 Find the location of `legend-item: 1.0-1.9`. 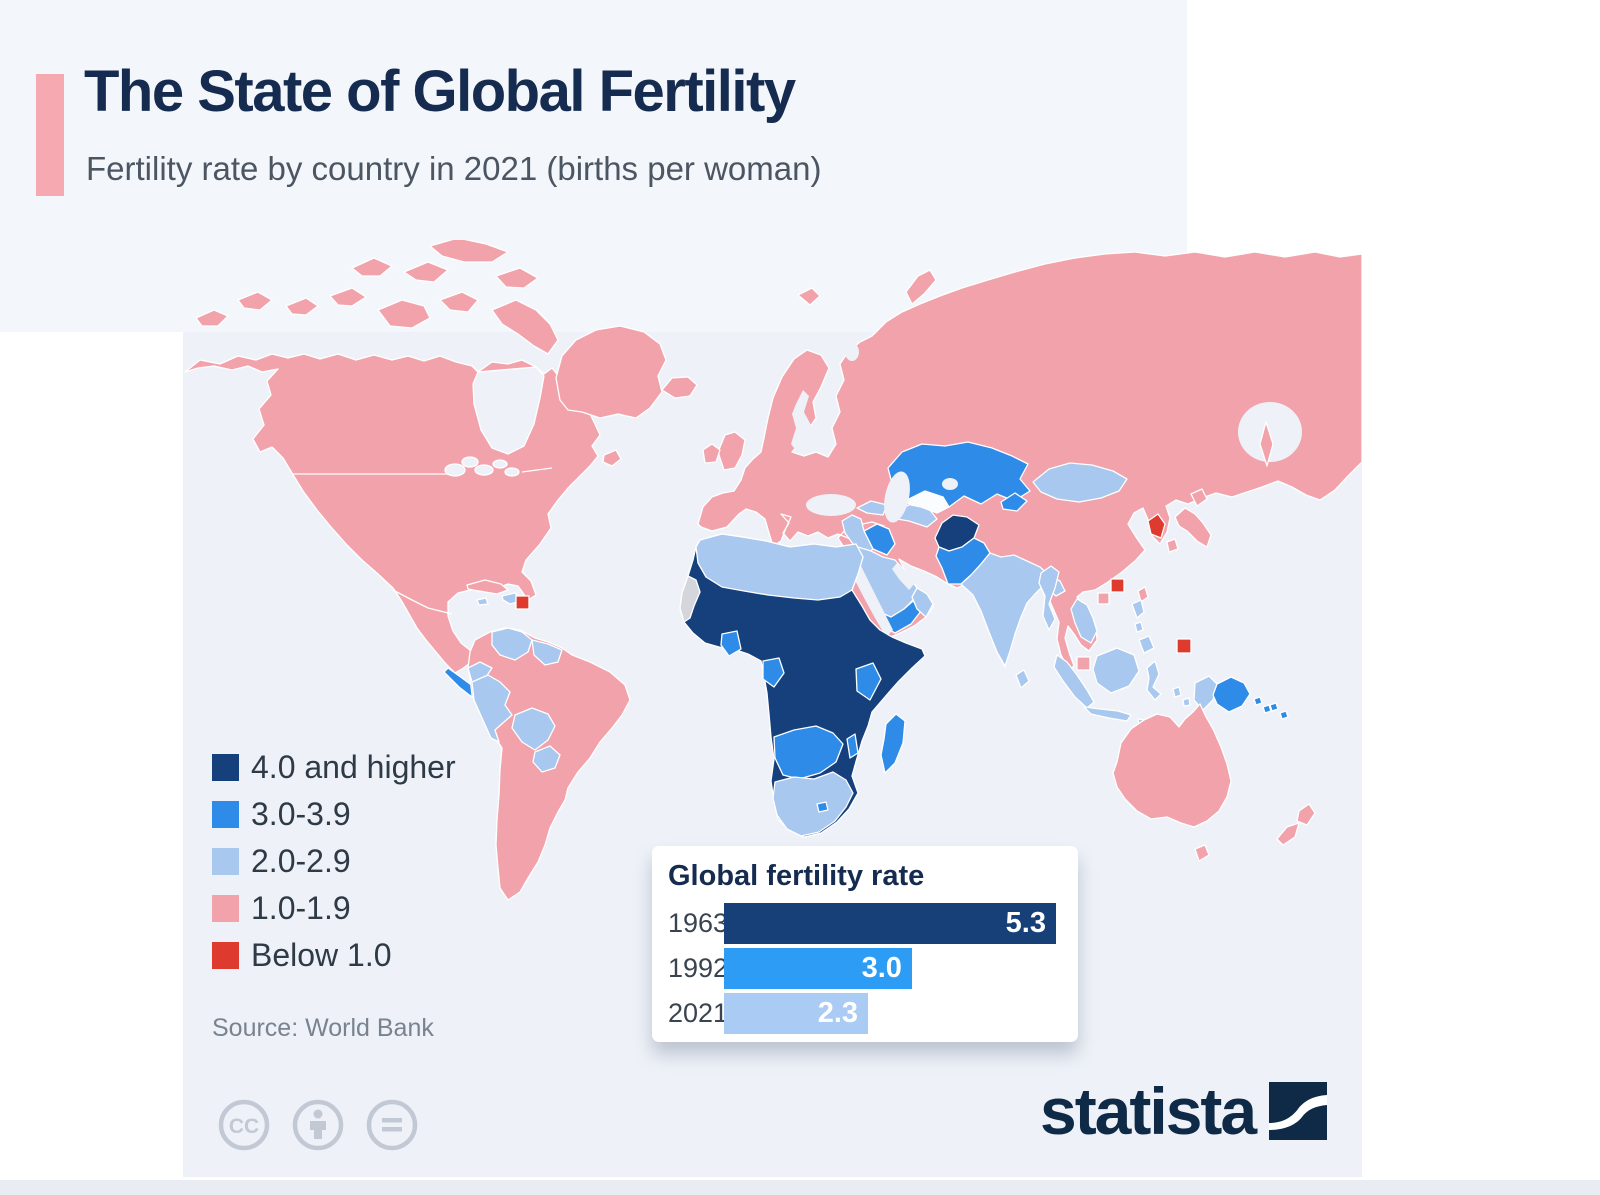

legend-item: 1.0-1.9 is located at coordinates (334, 908).